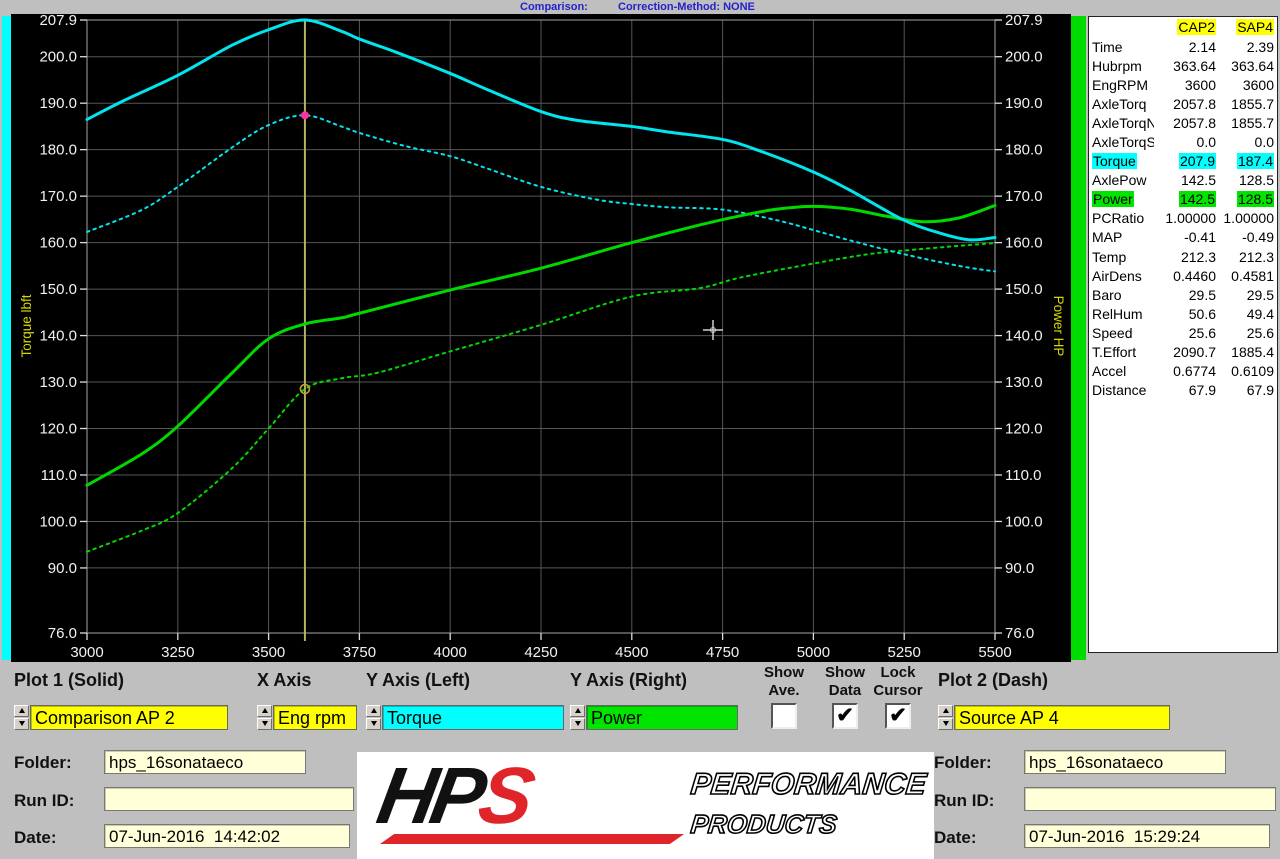  Describe the element at coordinates (898, 696) in the screenshot. I see `lock-cursor-group: Lock Cursor ✔` at that location.